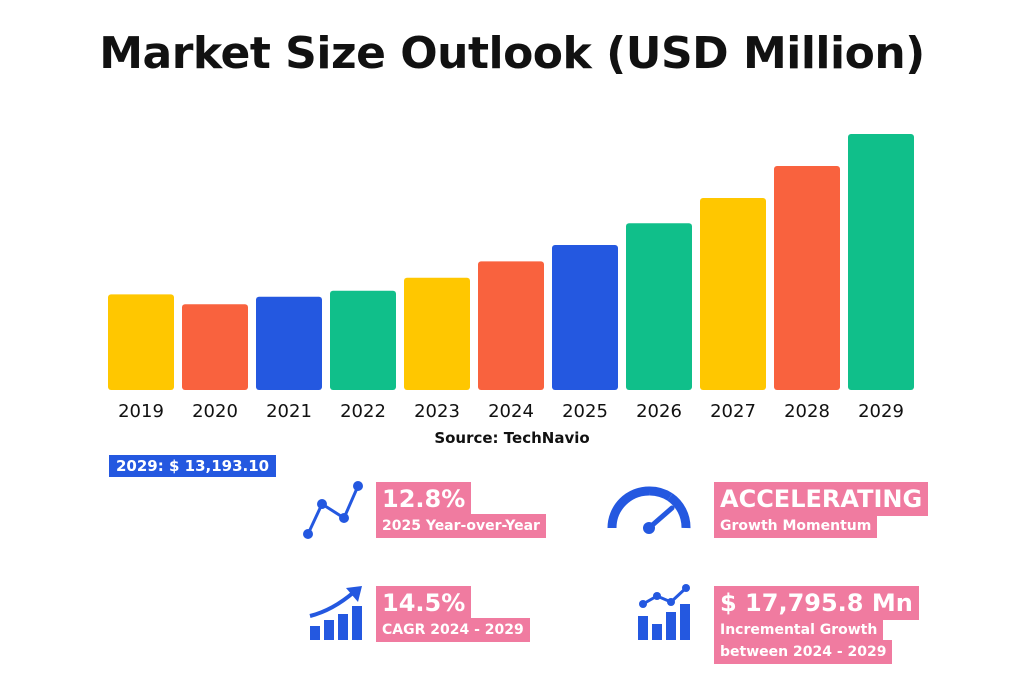  What do you see at coordinates (796, 526) in the screenshot?
I see `stat-momentum-label: Growth Momentum` at bounding box center [796, 526].